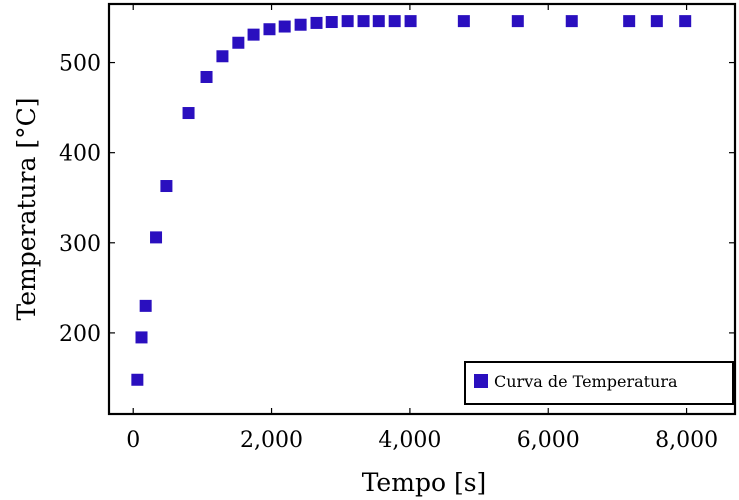 This screenshot has width=739, height=500. What do you see at coordinates (133, 440) in the screenshot?
I see `x-tick-label: 0` at bounding box center [133, 440].